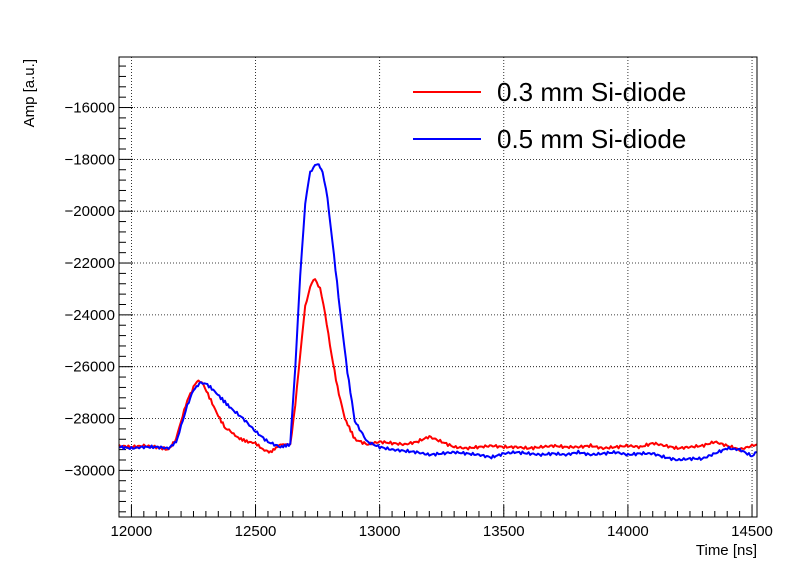 The height and width of the screenshot is (576, 798). Describe the element at coordinates (380, 531) in the screenshot. I see `x-tick-label: 13000` at that location.